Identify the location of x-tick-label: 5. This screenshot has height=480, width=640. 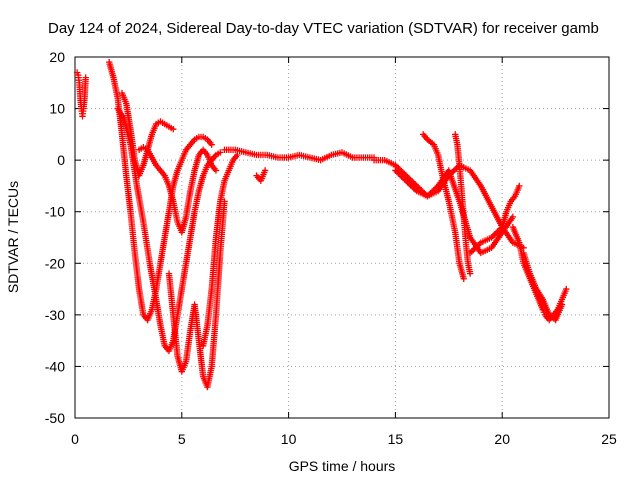
(182, 439).